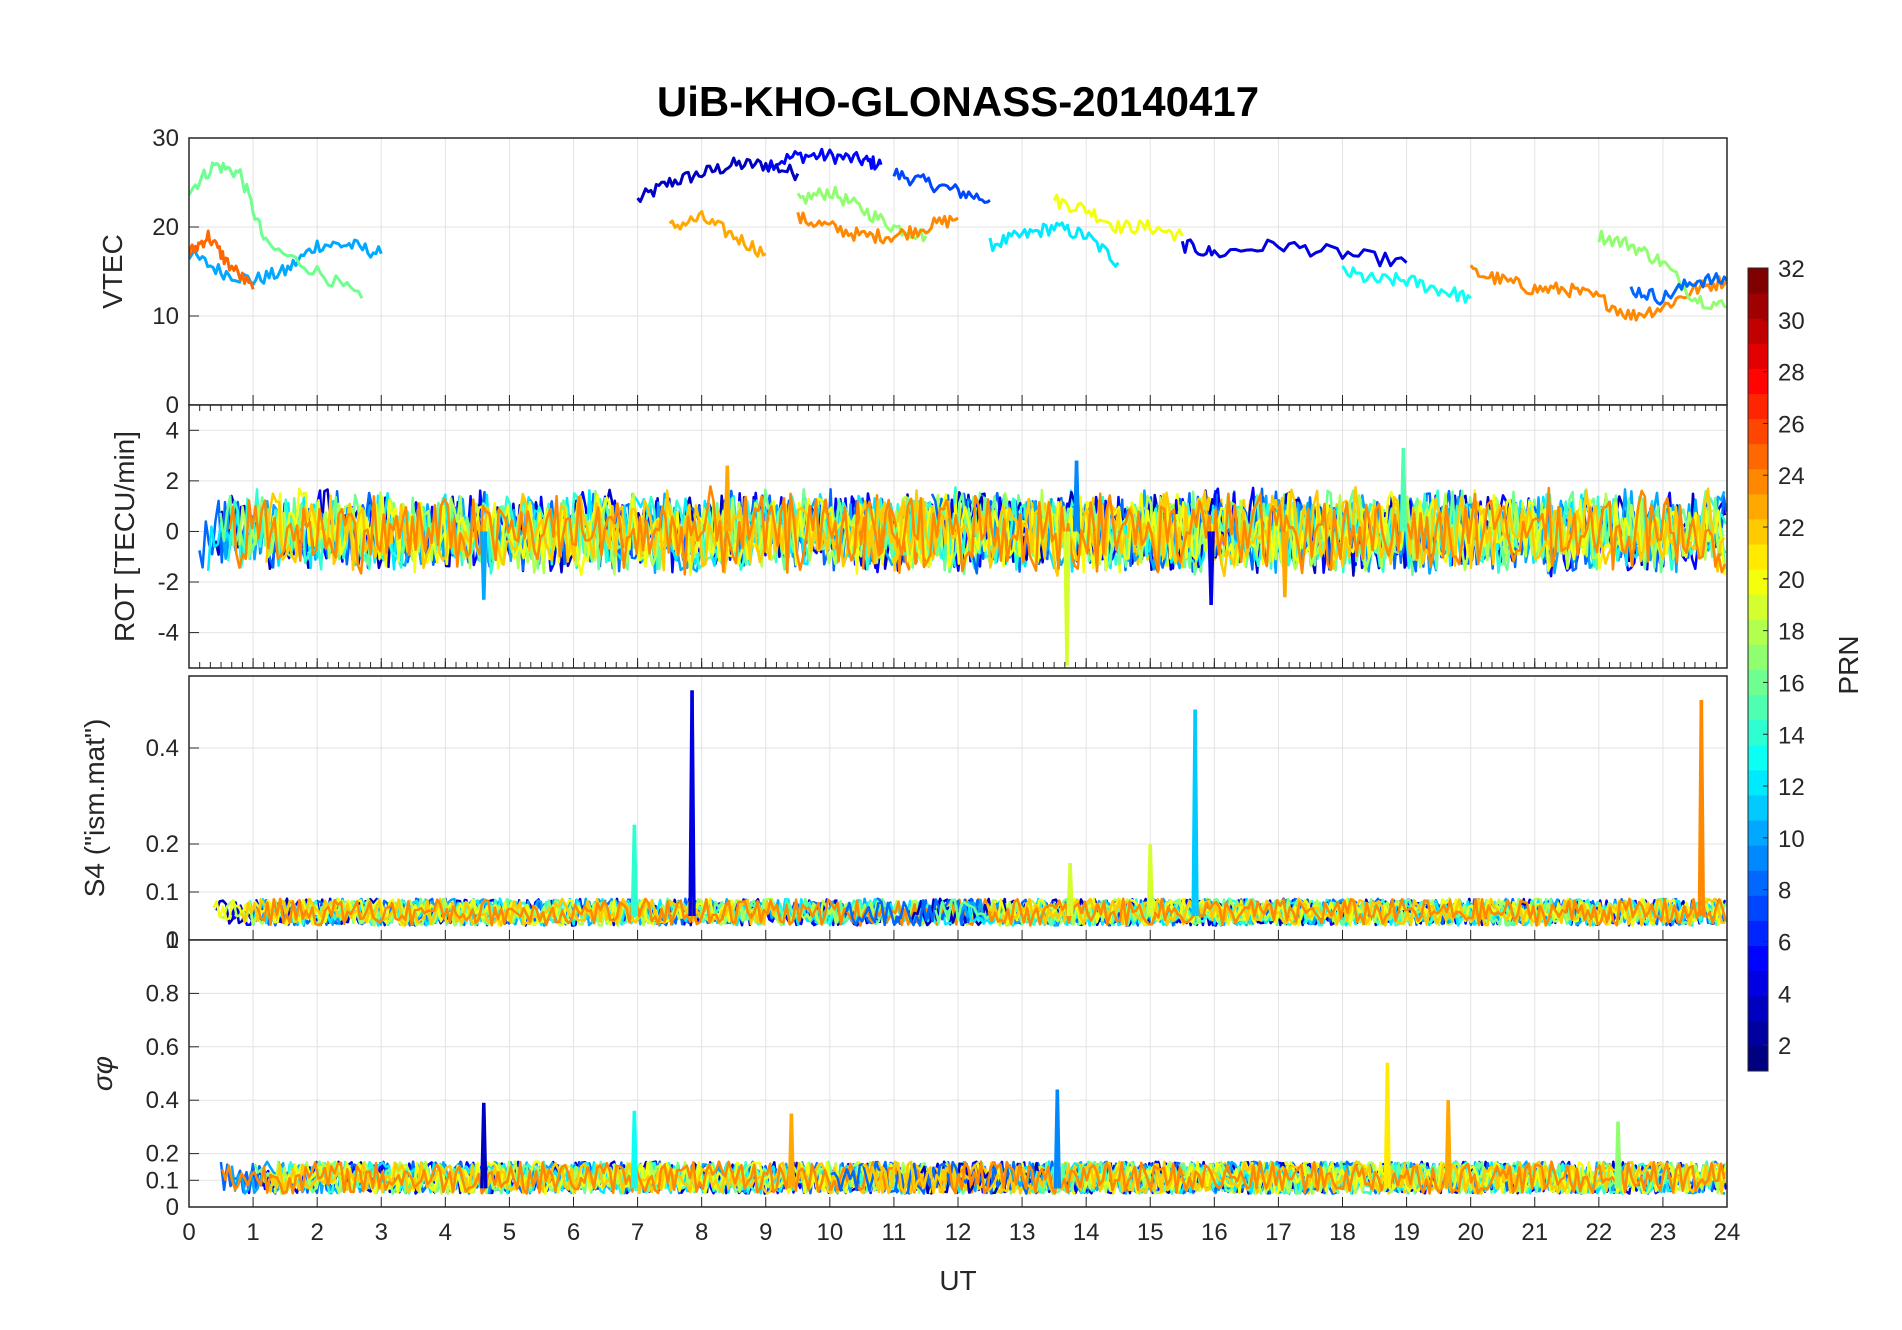 Image resolution: width=1902 pixels, height=1330 pixels. Describe the element at coordinates (1727, 1232) in the screenshot. I see `x-tick-label: 24` at that location.